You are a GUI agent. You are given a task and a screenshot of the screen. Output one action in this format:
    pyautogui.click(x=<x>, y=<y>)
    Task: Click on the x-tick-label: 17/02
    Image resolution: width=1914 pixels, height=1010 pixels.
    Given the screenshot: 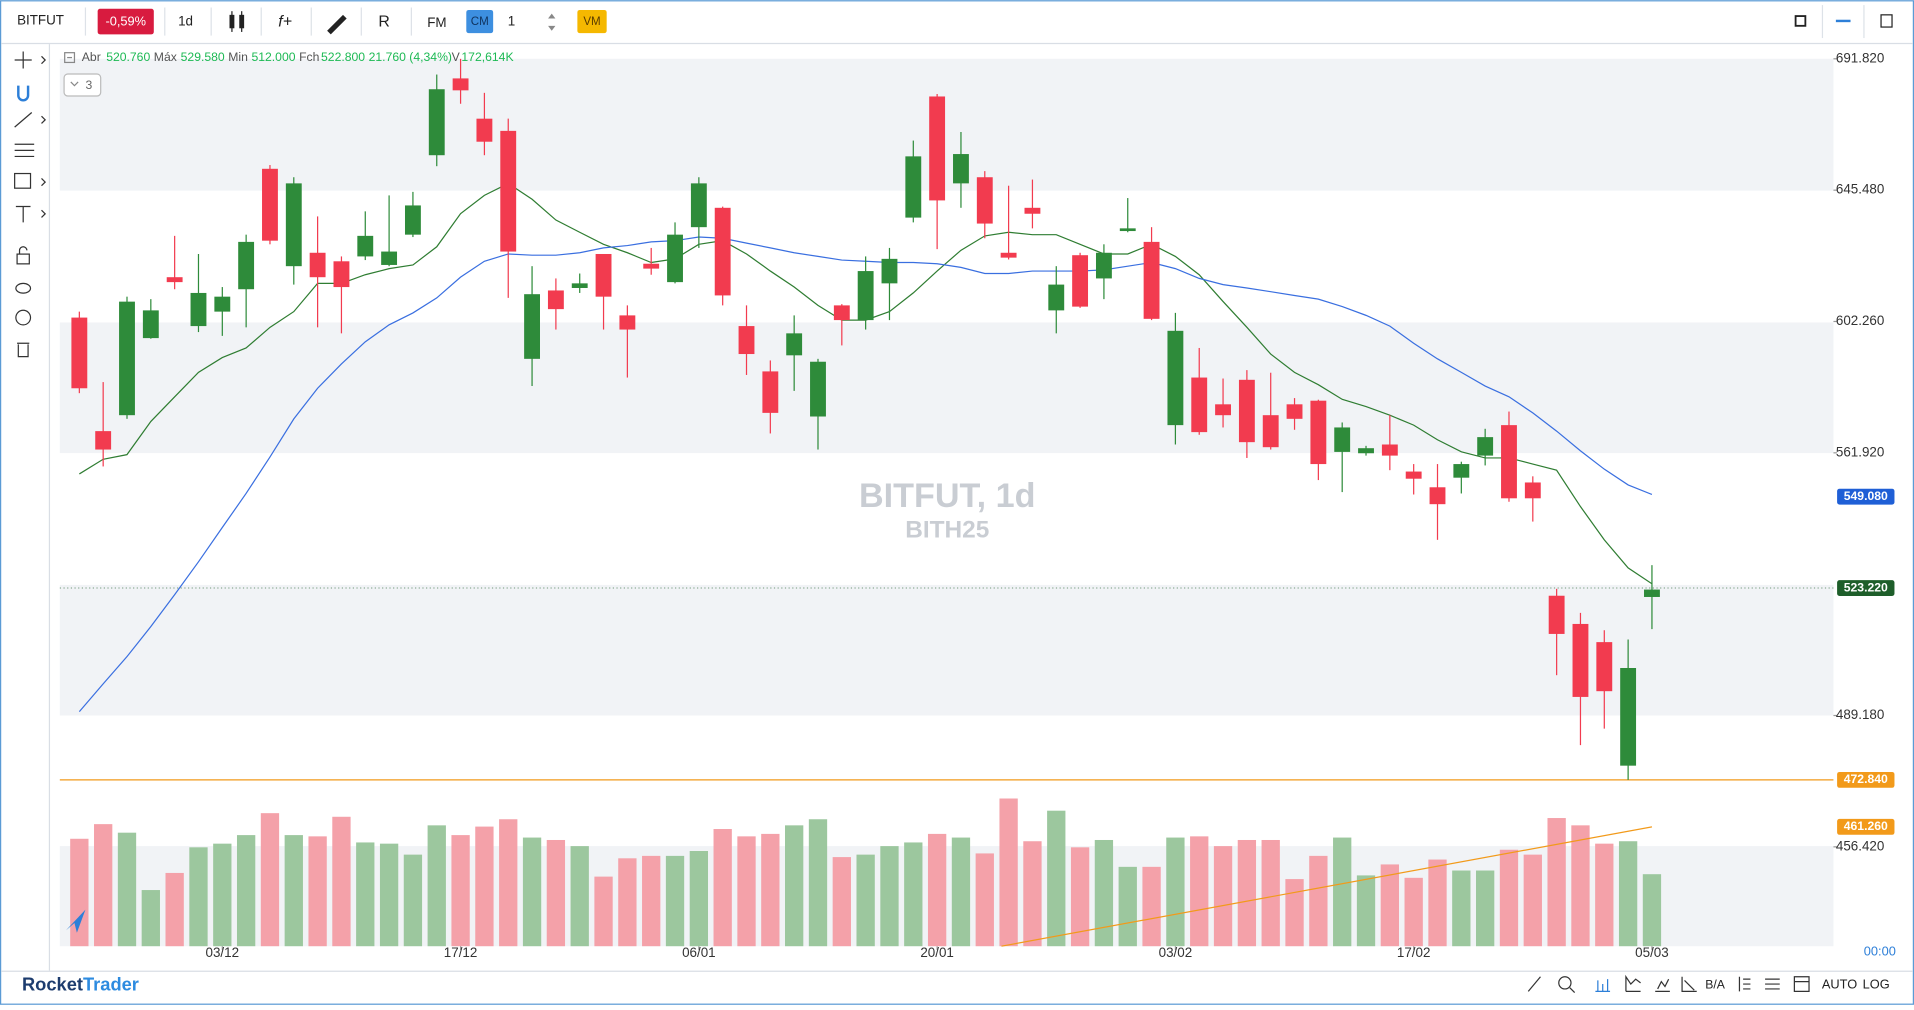 What is the action you would take?
    pyautogui.click(x=1414, y=952)
    